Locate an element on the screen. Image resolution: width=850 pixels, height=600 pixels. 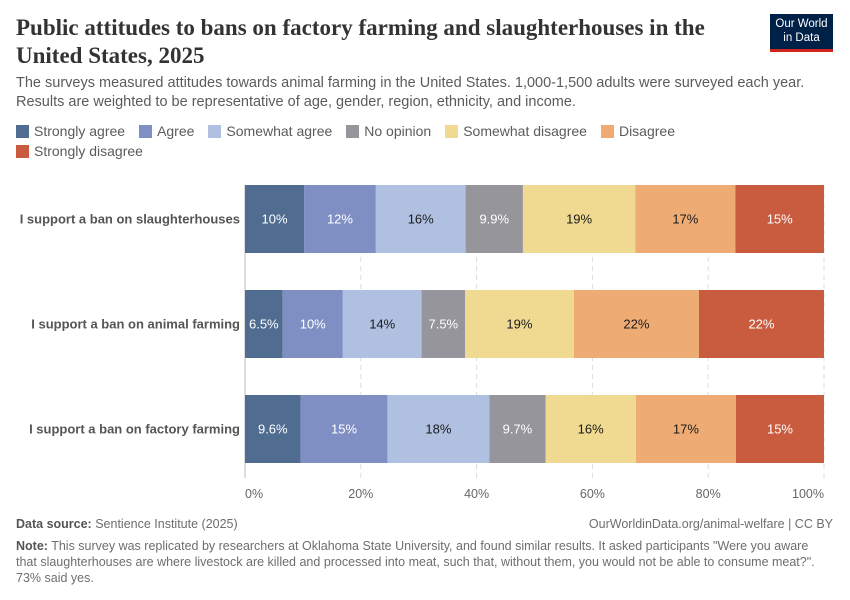
x-tick-label: 40% is located at coordinates (476, 494).